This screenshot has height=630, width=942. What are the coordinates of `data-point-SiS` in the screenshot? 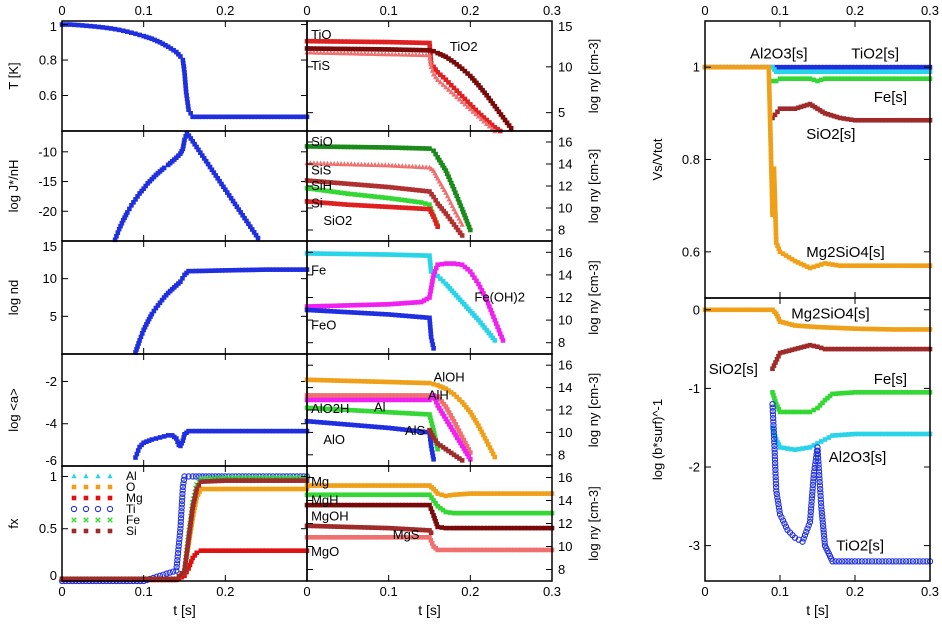 It's located at (338, 163).